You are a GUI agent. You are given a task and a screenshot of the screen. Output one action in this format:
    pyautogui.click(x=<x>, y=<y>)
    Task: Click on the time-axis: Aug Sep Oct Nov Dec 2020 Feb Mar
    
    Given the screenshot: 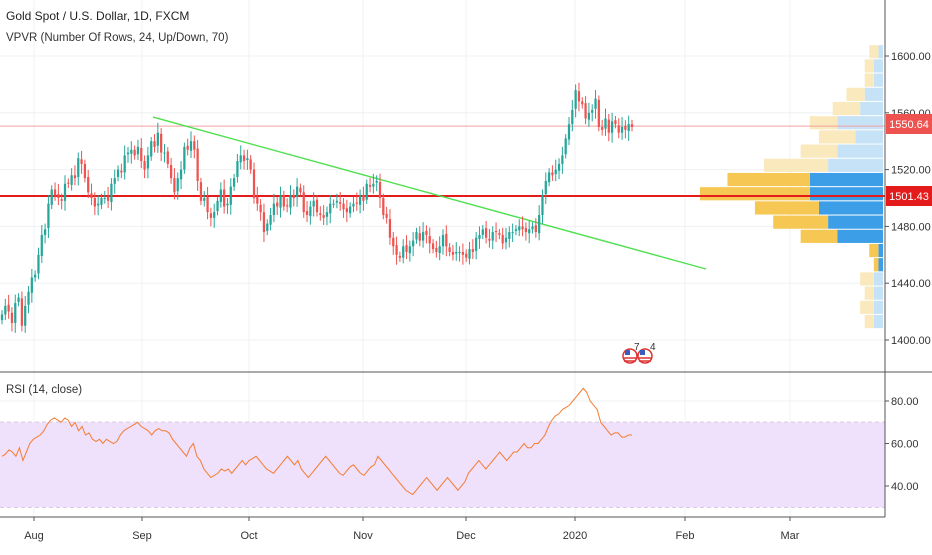 What is the action you would take?
    pyautogui.click(x=412, y=529)
    